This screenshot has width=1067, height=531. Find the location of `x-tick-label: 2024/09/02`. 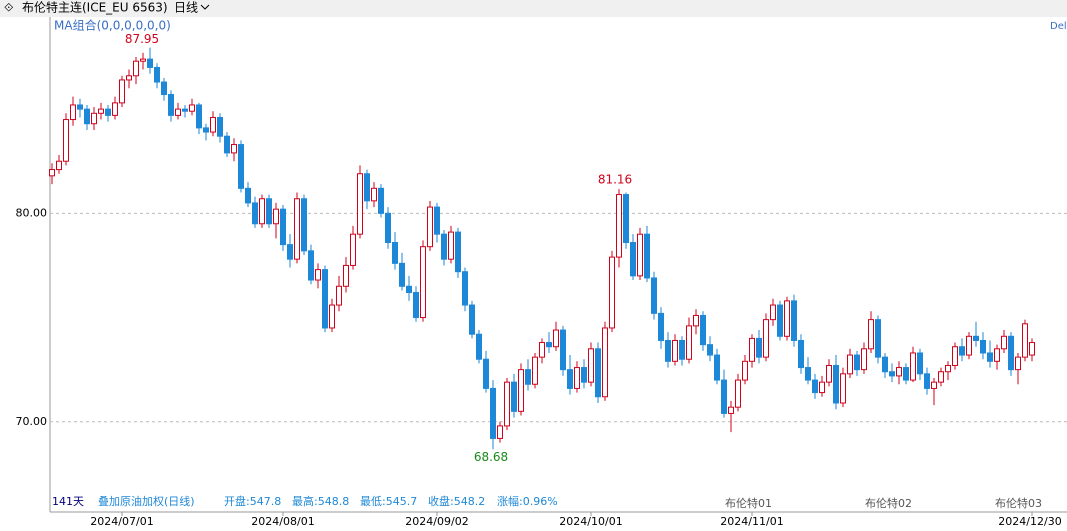

x-tick-label: 2024/09/02 is located at coordinates (436, 521).